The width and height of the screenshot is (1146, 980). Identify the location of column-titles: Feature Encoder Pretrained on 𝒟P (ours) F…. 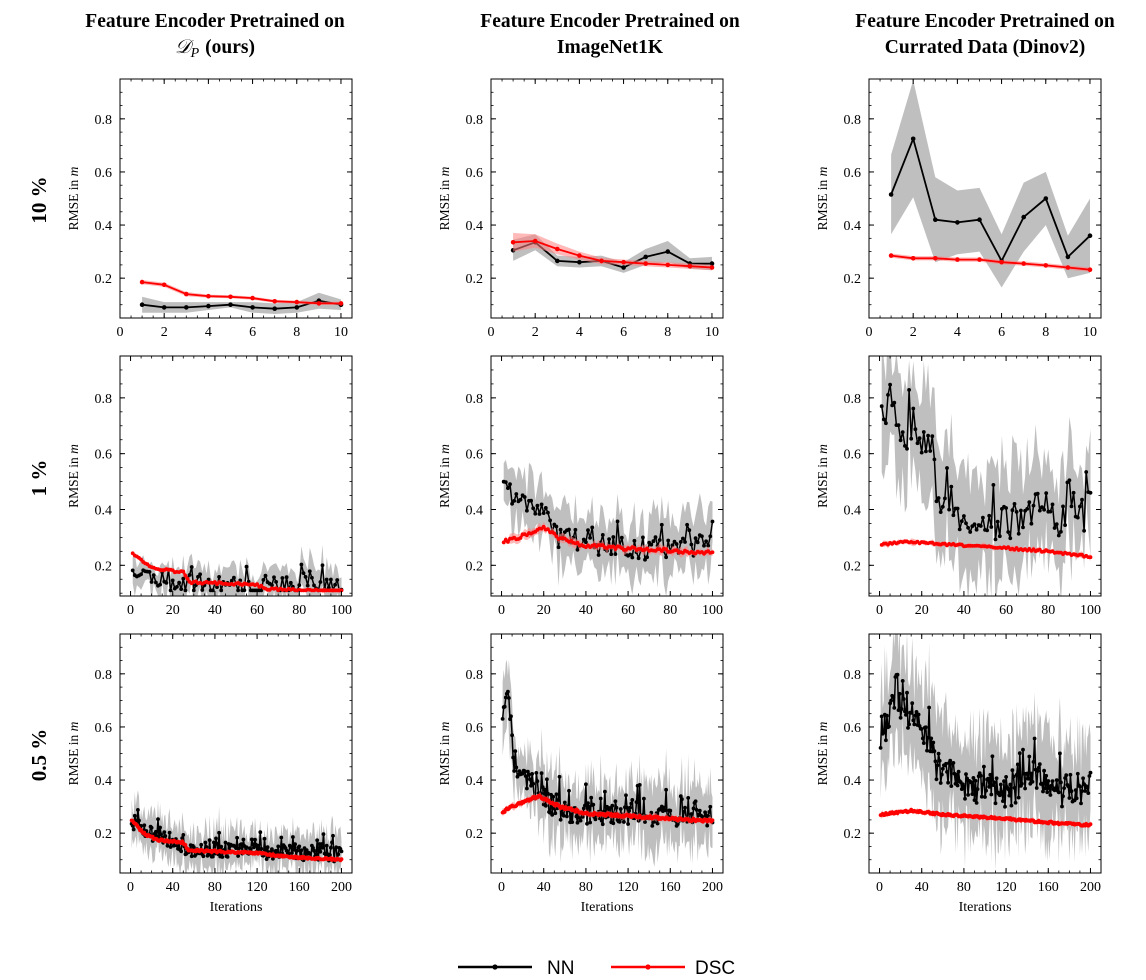
(600, 36).